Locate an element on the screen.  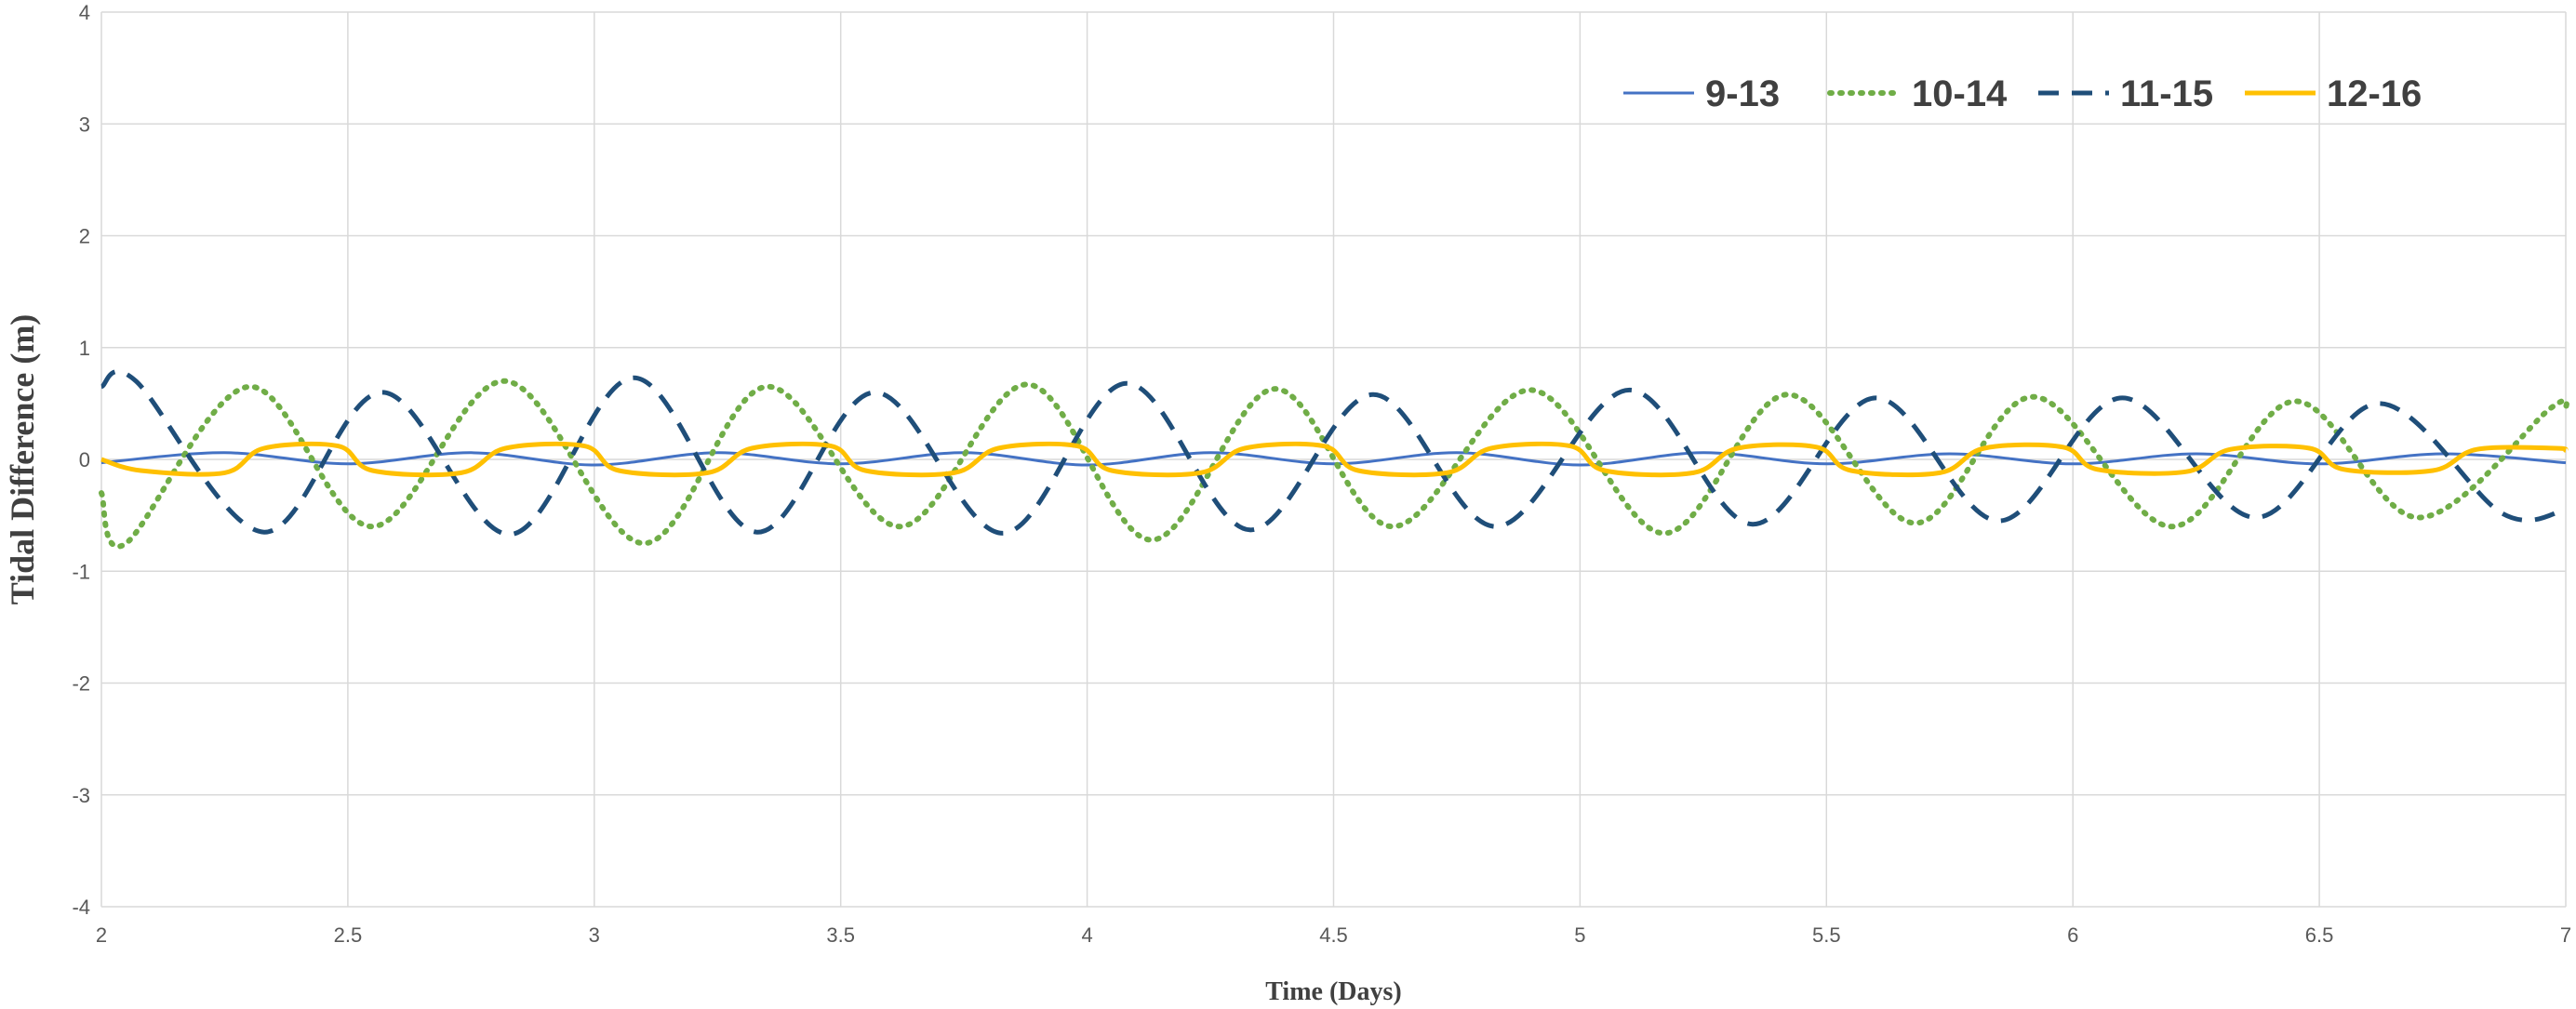
y-tick-label: -1 is located at coordinates (81, 571).